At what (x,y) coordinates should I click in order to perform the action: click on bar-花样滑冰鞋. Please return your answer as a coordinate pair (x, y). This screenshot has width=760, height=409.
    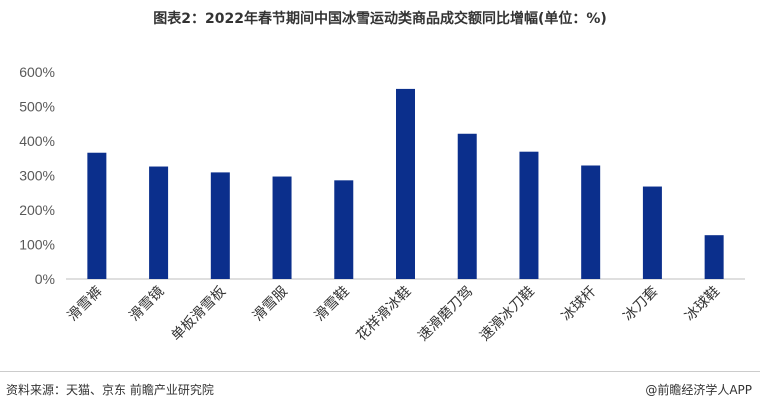
    Looking at the image, I should click on (405, 183).